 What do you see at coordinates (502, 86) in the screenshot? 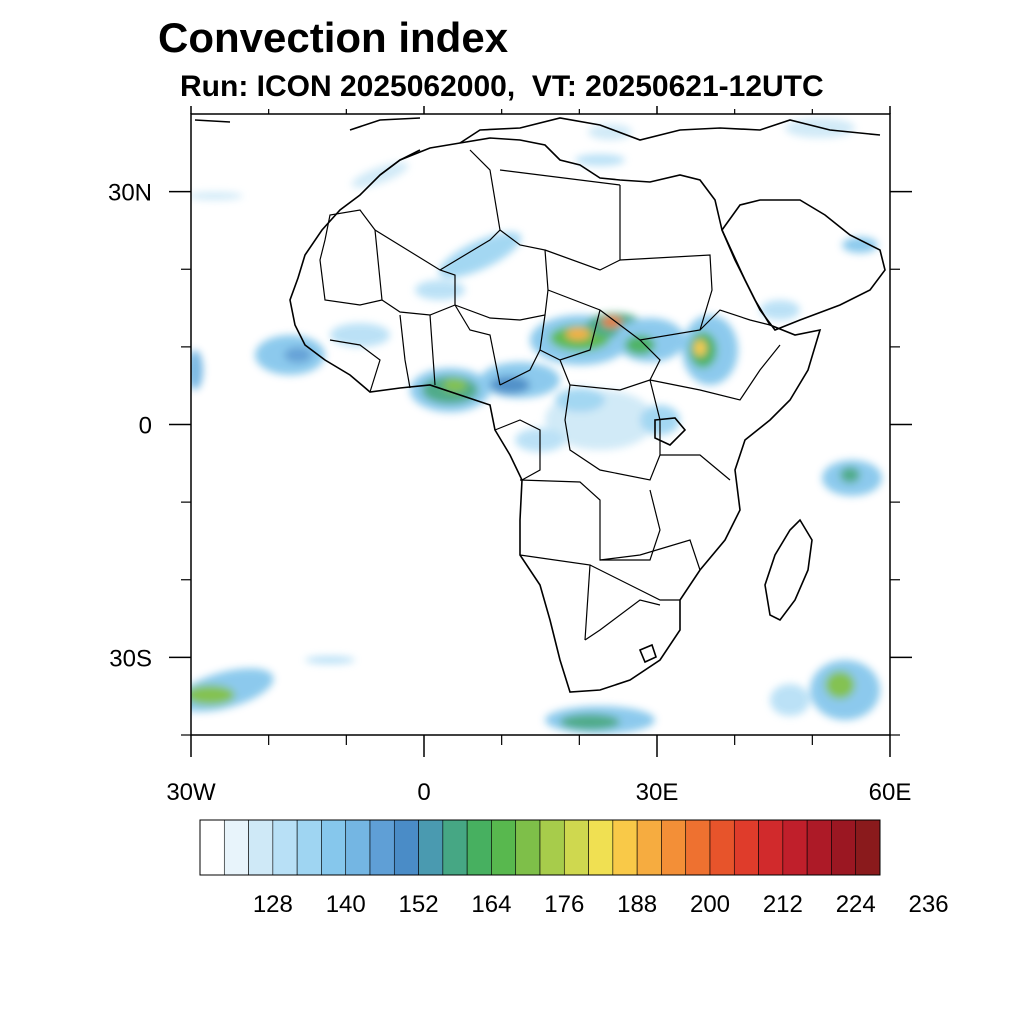
I see `chart-subtitle: Run: ICON 2025062000, VT: 20250621-12UTC` at bounding box center [502, 86].